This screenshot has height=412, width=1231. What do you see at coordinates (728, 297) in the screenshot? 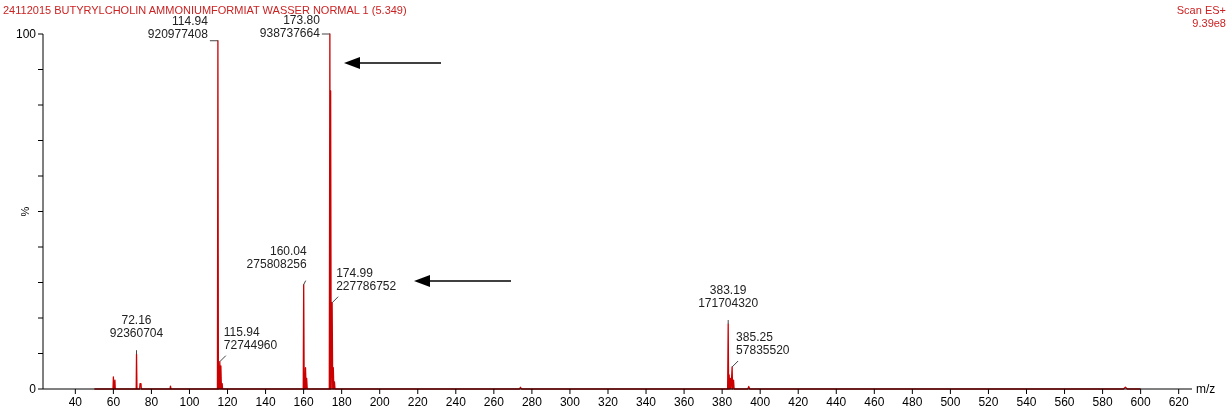
I see `annotation: 383.19 171704320` at bounding box center [728, 297].